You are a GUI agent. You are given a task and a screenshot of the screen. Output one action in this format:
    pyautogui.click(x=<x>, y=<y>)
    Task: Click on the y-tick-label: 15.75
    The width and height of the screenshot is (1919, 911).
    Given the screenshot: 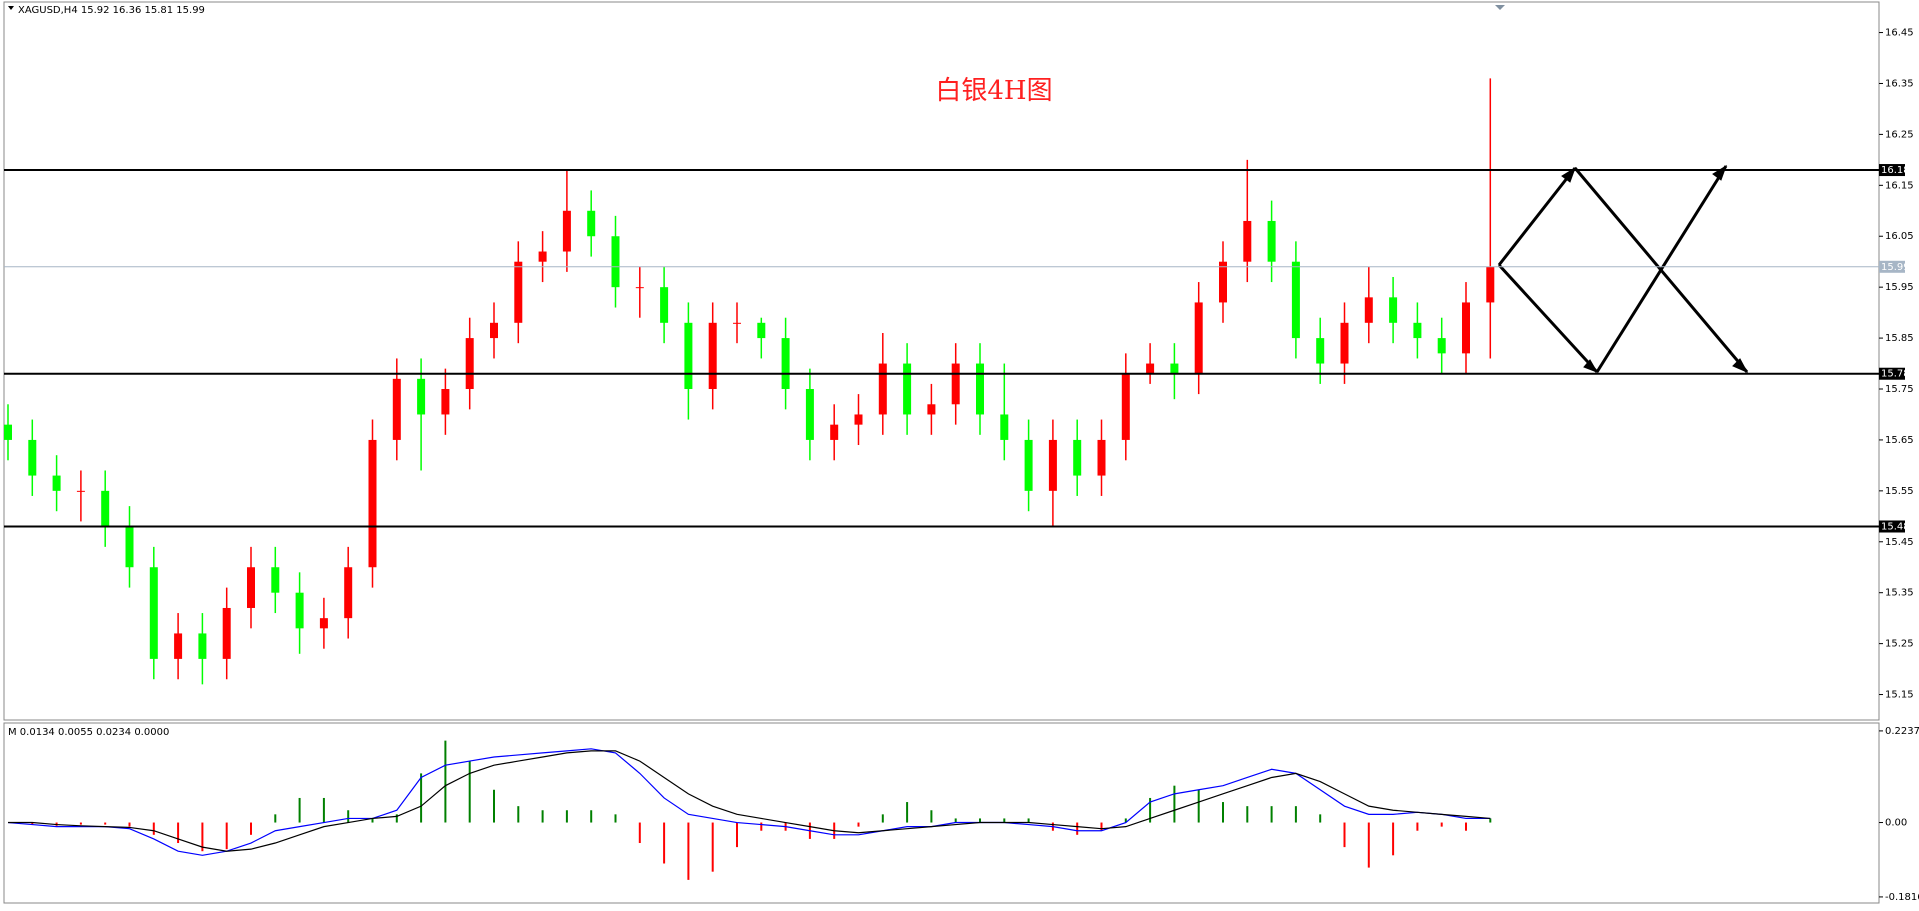 What is the action you would take?
    pyautogui.click(x=1899, y=389)
    